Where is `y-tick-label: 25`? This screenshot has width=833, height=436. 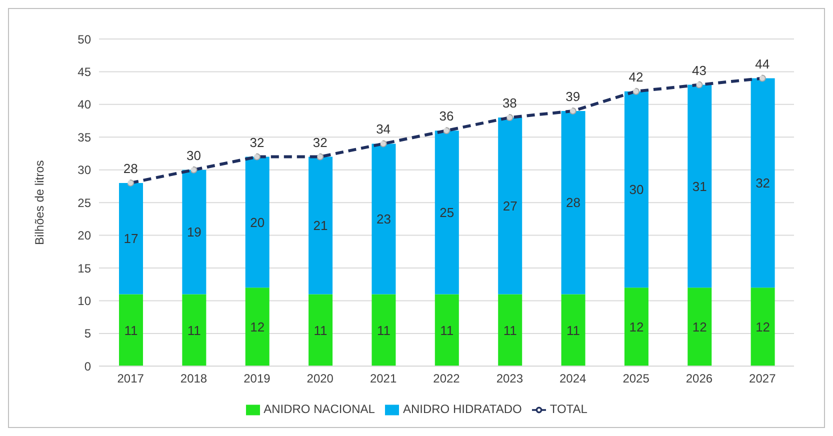
y-tick-label: 25 is located at coordinates (85, 203).